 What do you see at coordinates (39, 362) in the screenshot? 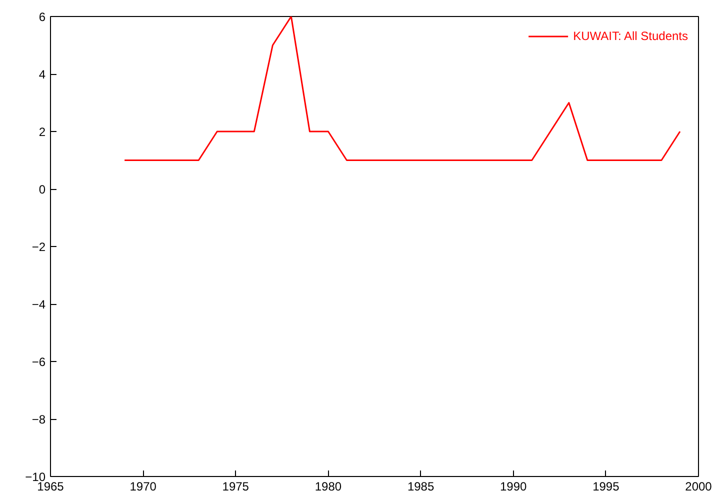
I see `y-tick-label: −6` at bounding box center [39, 362].